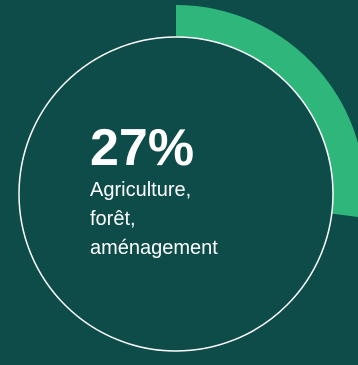 Image resolution: width=358 pixels, height=365 pixels. What do you see at coordinates (142, 148) in the screenshot?
I see `percent-value: 27%` at bounding box center [142, 148].